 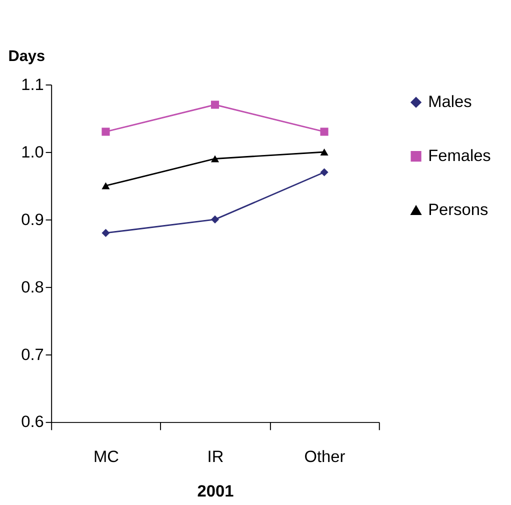 I want to click on x-tick-label: IR, so click(x=215, y=457).